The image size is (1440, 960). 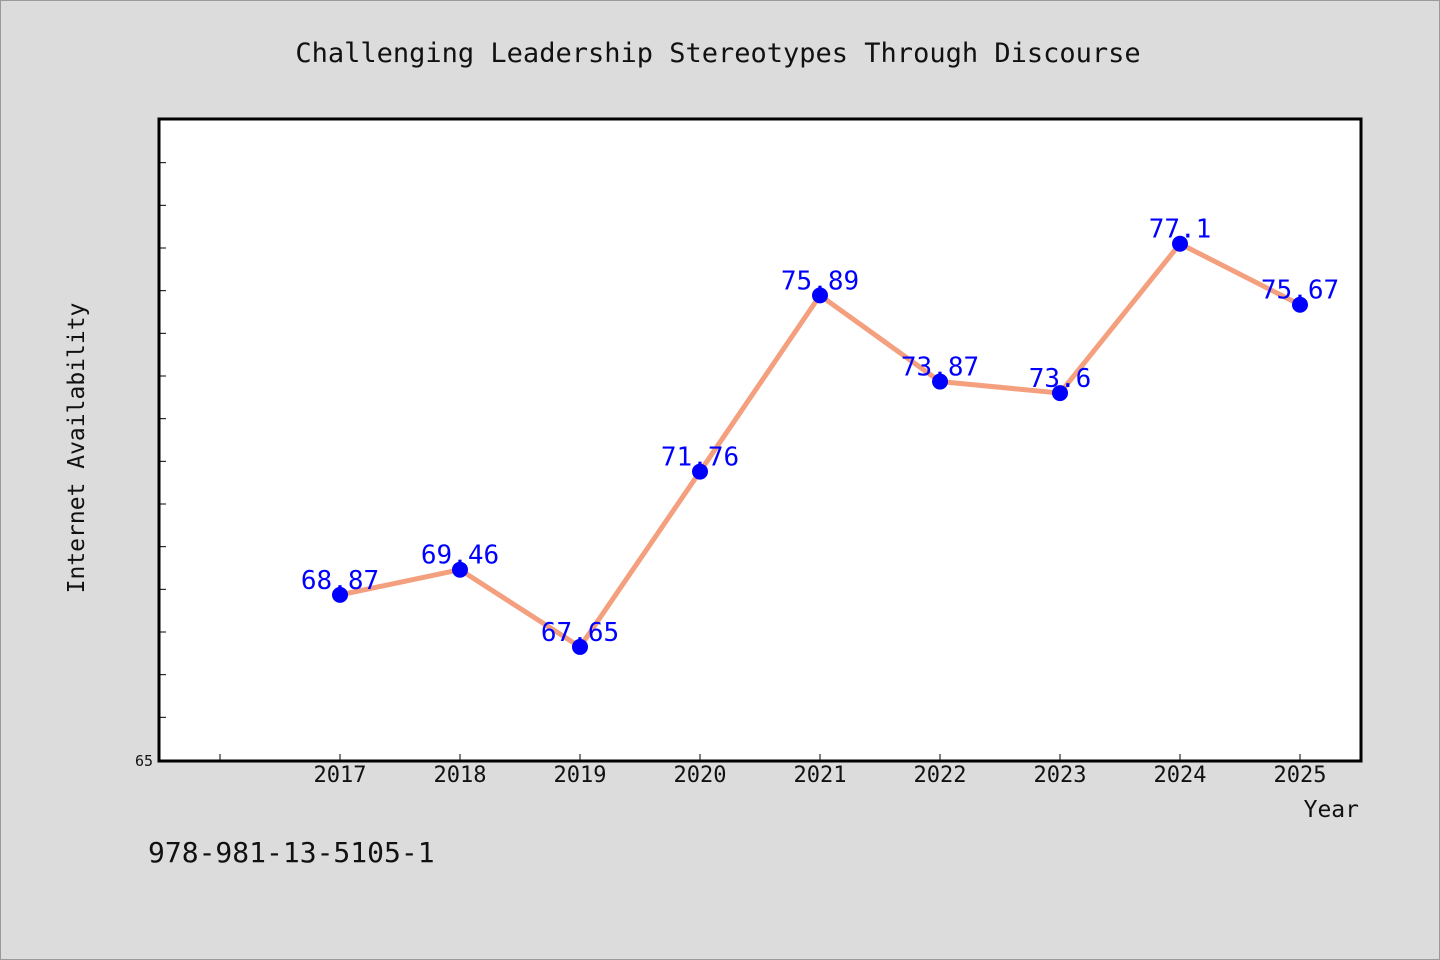 I want to click on data-label: 67.65, so click(x=580, y=633).